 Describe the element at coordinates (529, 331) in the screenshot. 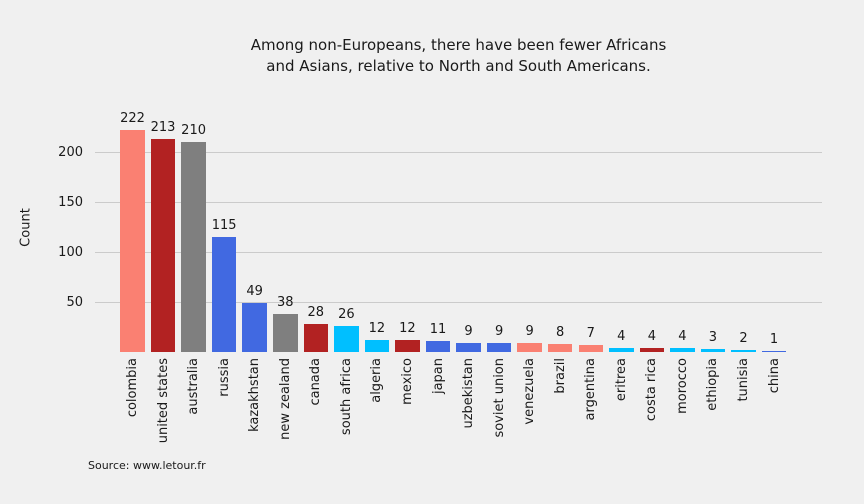

I see `bar-value-label-venezuela: 9` at that location.